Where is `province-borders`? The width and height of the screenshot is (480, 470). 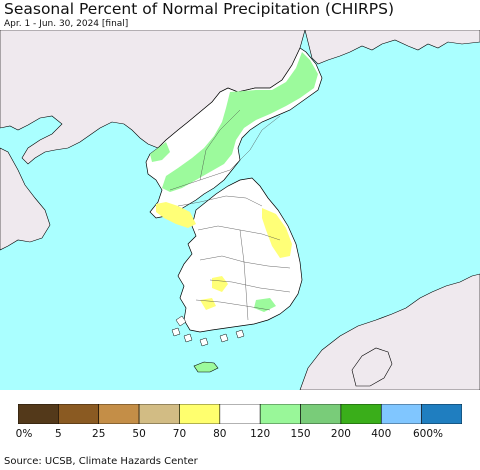
province-borders is located at coordinates (230, 215).